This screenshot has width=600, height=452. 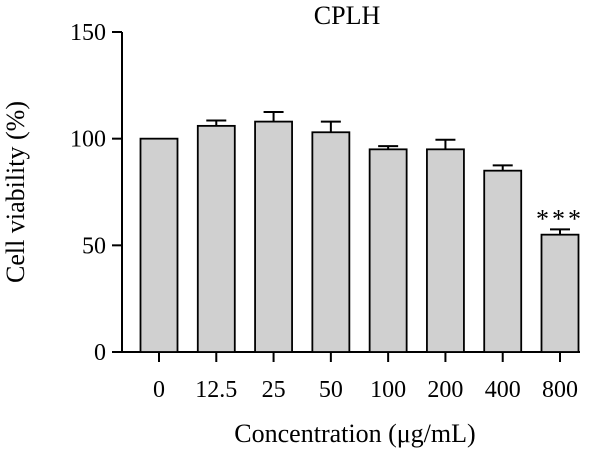 What do you see at coordinates (88, 140) in the screenshot?
I see `y-tick-label: 100` at bounding box center [88, 140].